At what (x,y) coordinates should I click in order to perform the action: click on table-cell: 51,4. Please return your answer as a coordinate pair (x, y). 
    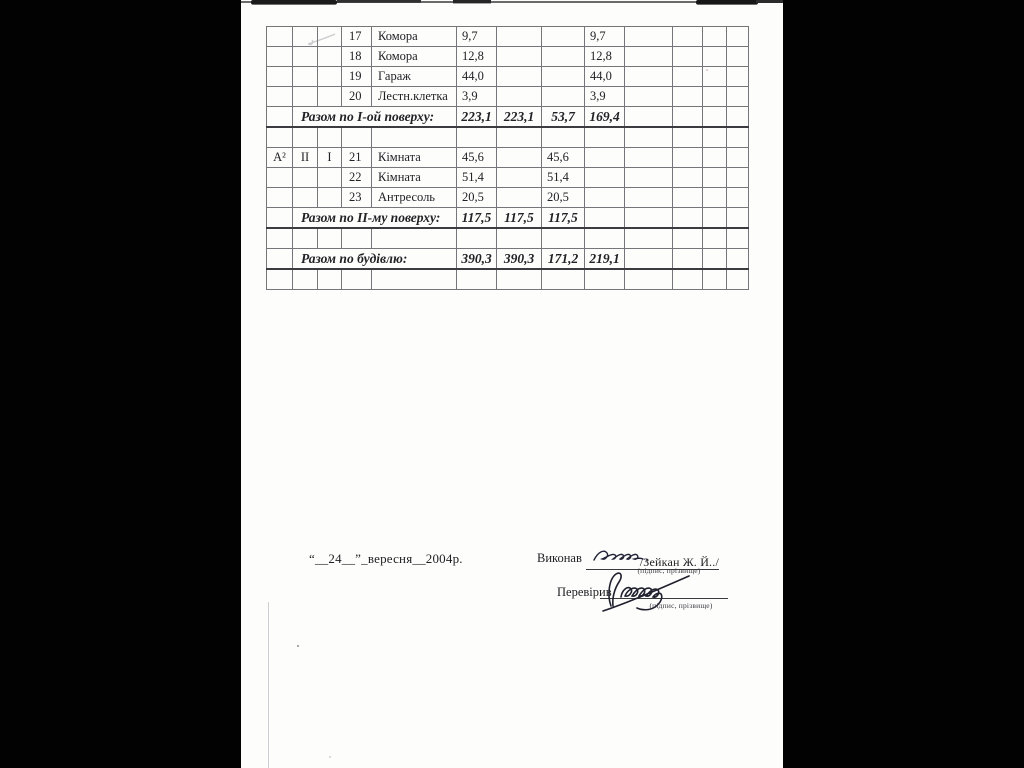
    Looking at the image, I should click on (476, 177).